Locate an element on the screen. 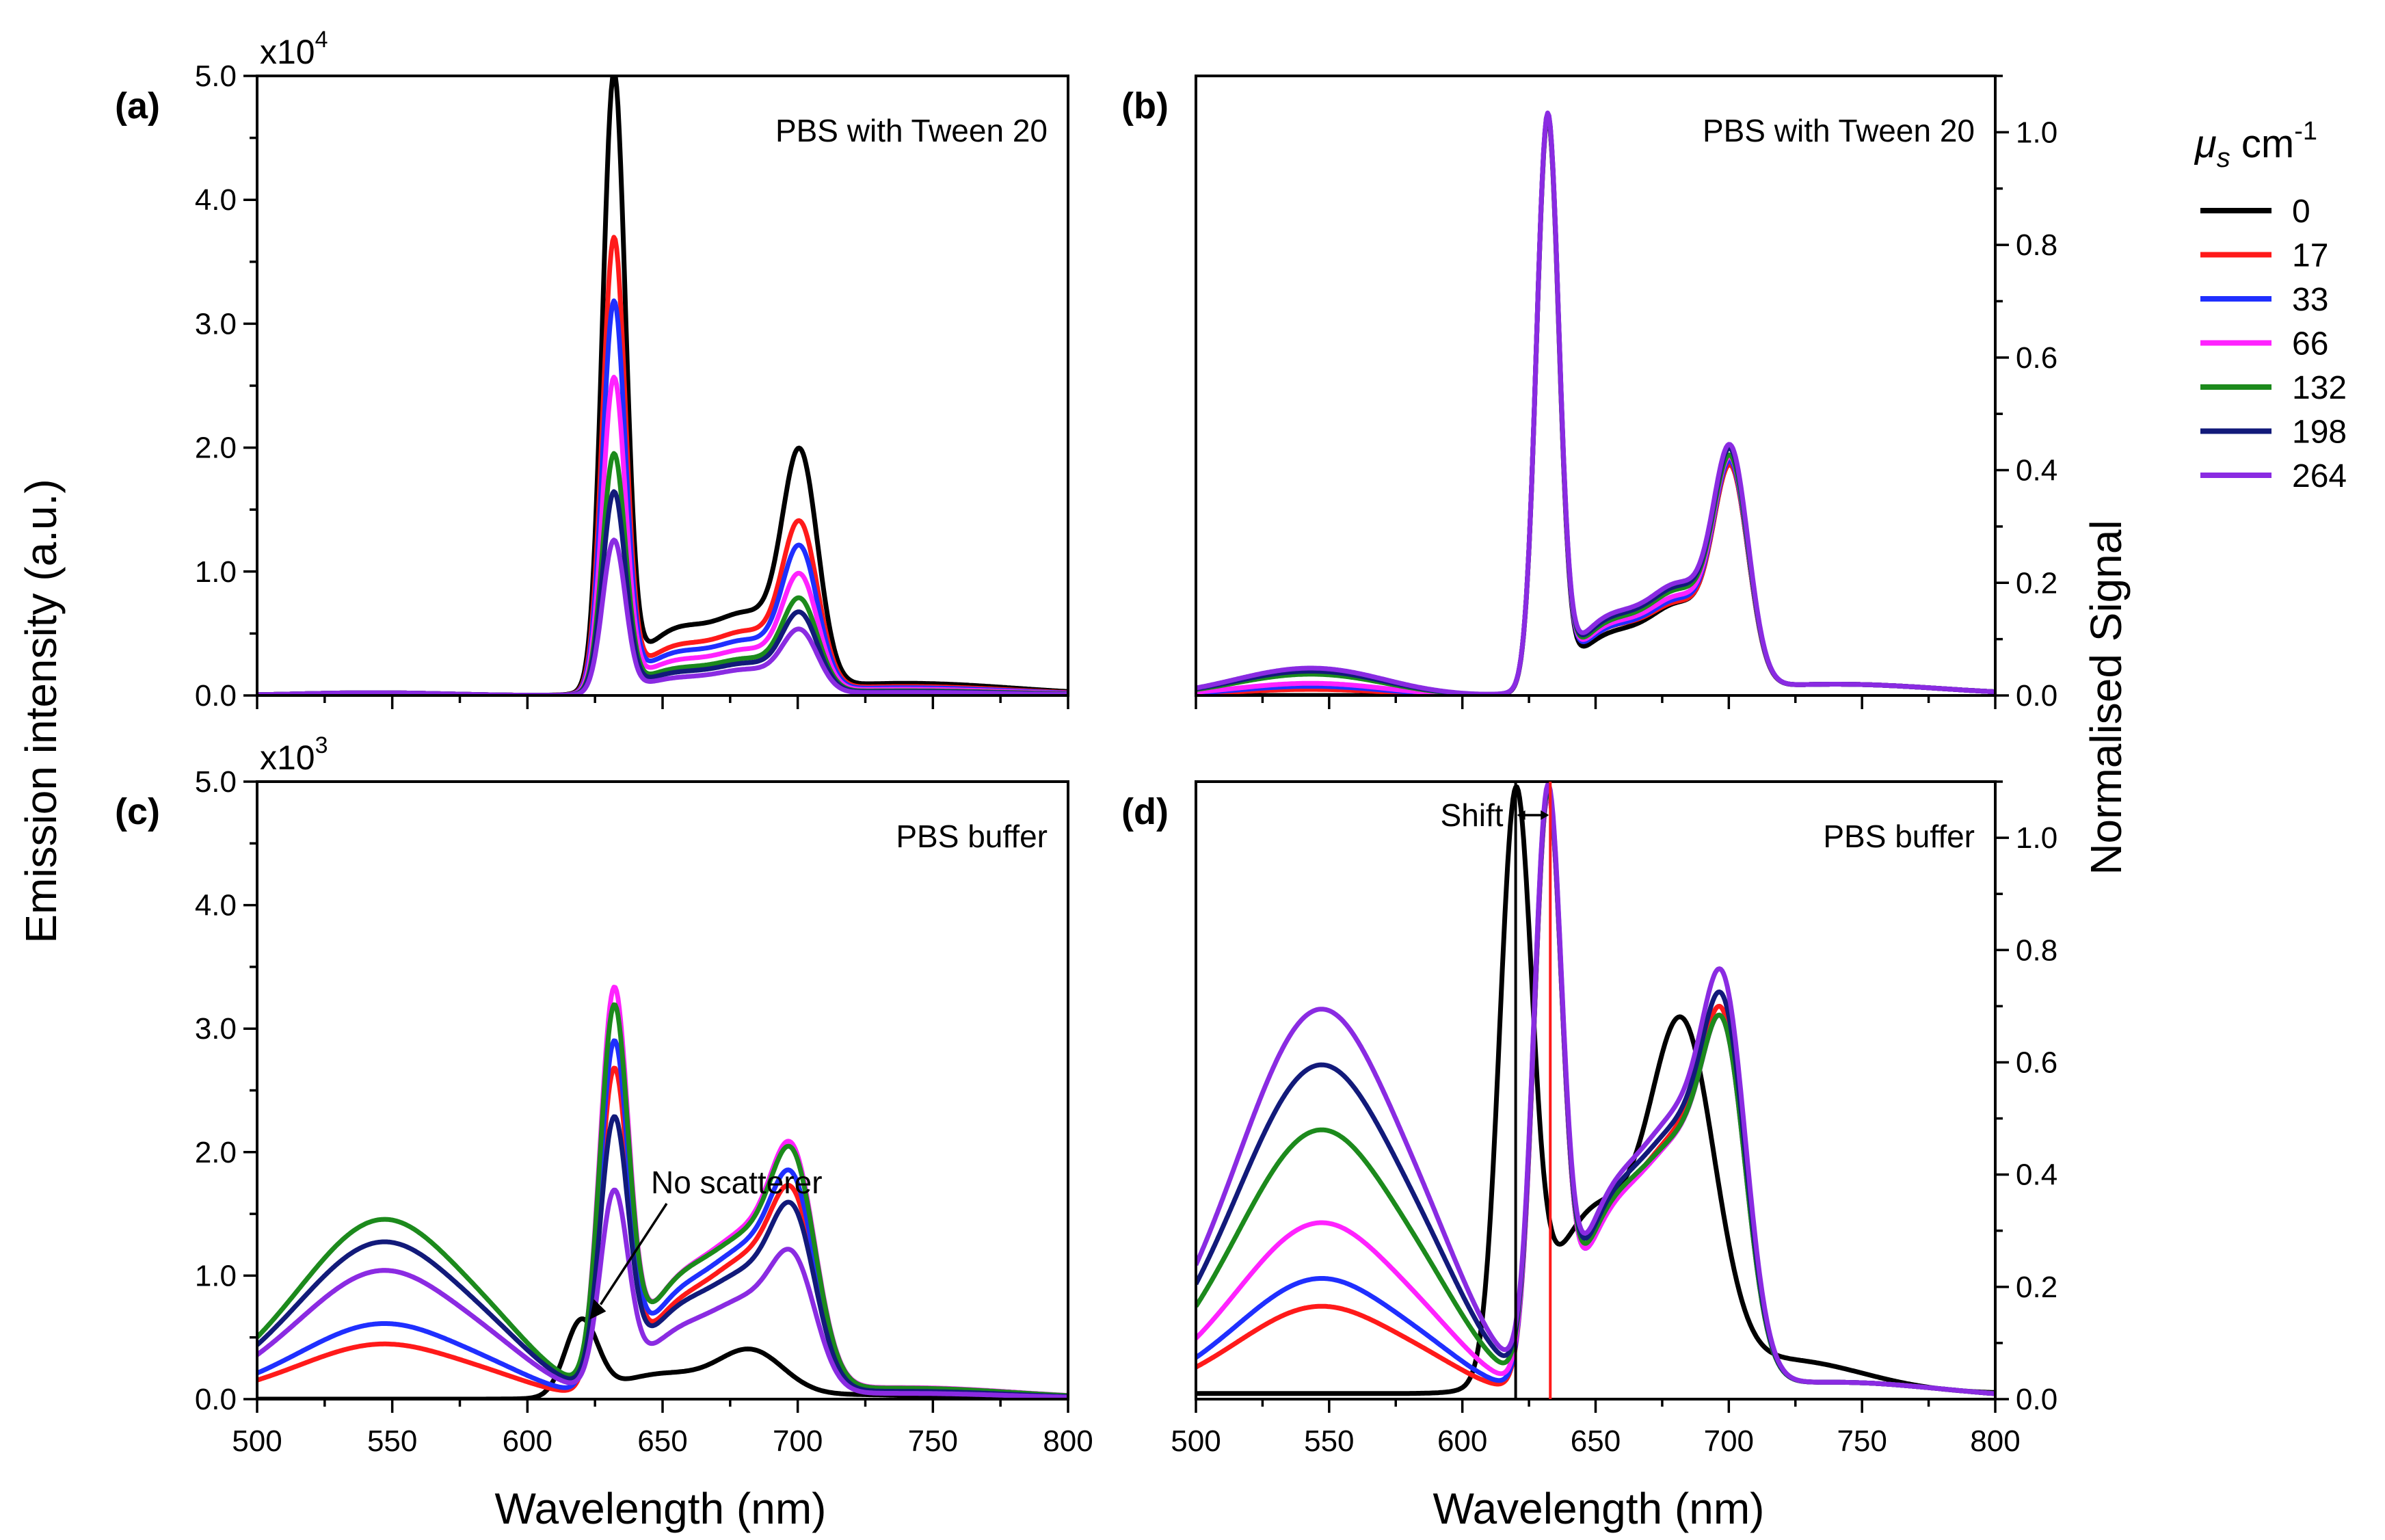 The width and height of the screenshot is (2385, 1540). panel-annotation: PBS with Tween 20 is located at coordinates (911, 130).